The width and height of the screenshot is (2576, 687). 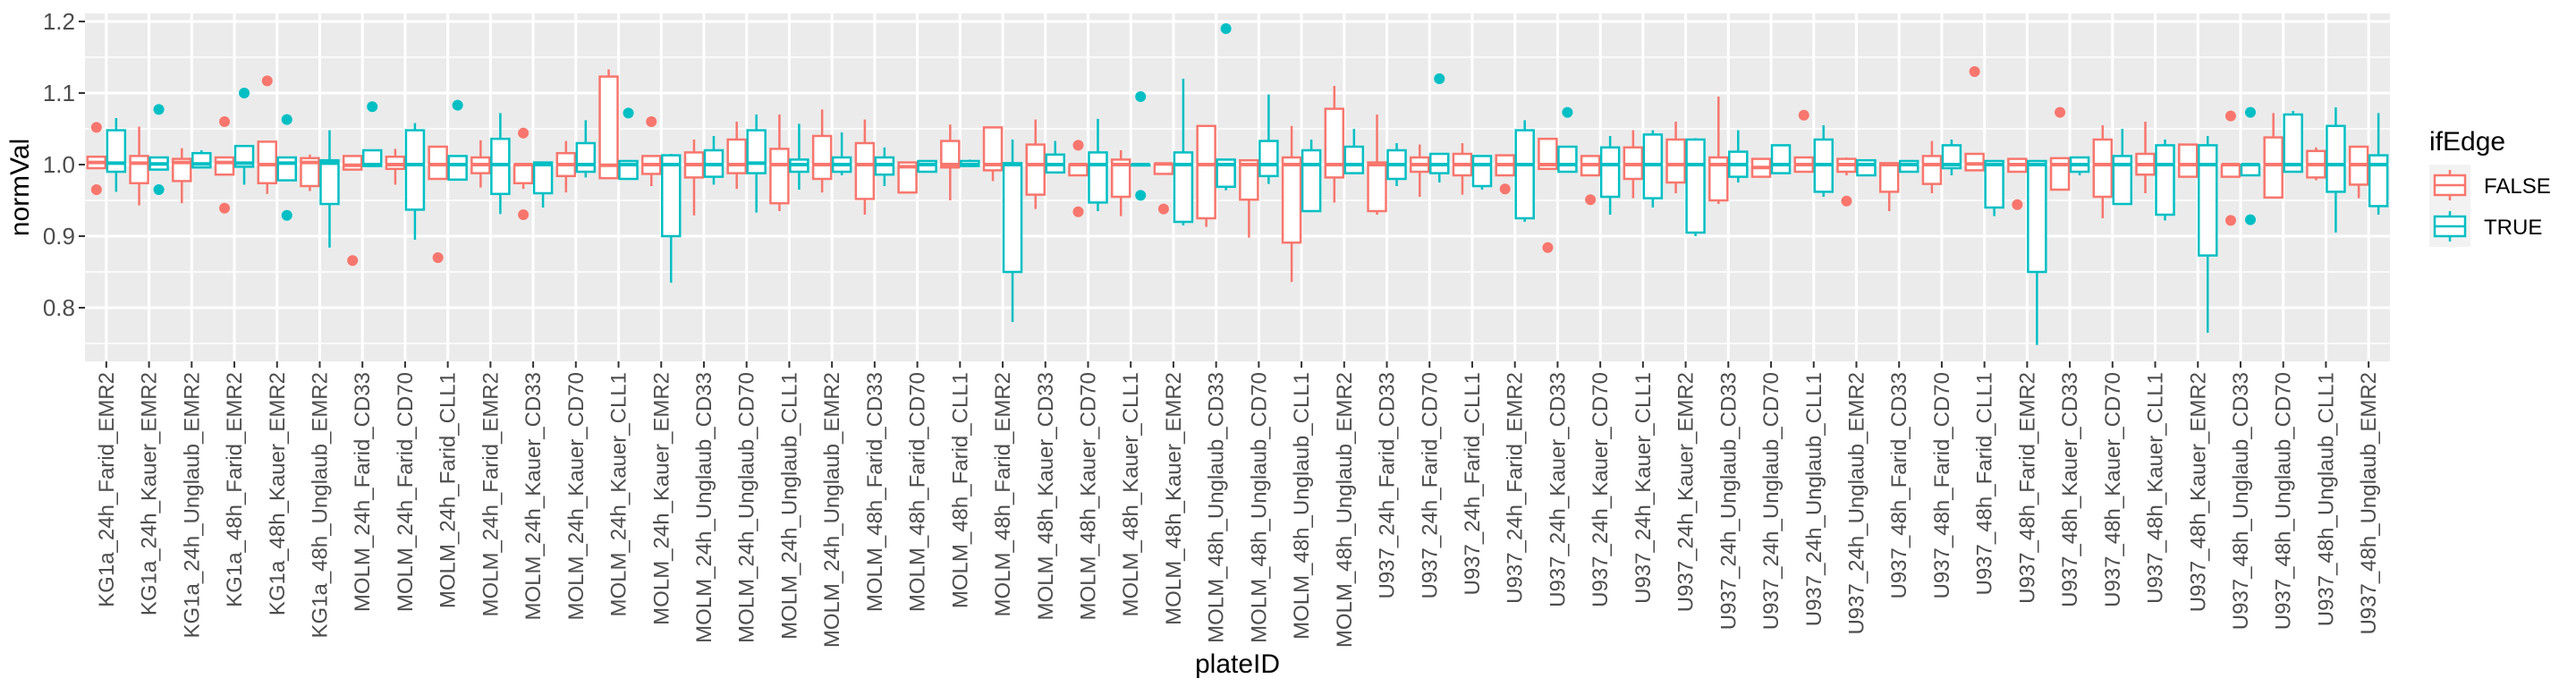 I want to click on legend: ifEdge FALSE TRUE, so click(x=2490, y=187).